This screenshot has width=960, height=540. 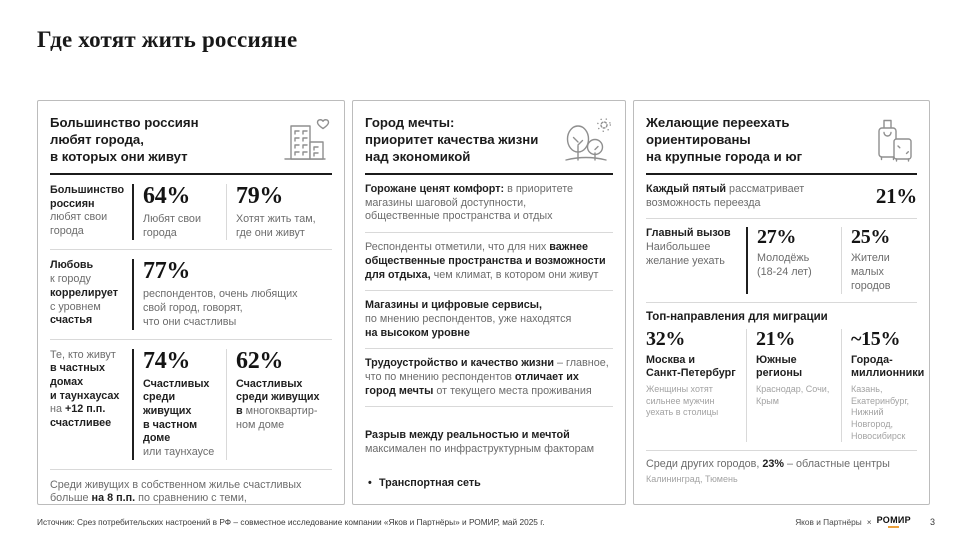 What do you see at coordinates (56, 409) in the screenshot?
I see `seg: на` at bounding box center [56, 409].